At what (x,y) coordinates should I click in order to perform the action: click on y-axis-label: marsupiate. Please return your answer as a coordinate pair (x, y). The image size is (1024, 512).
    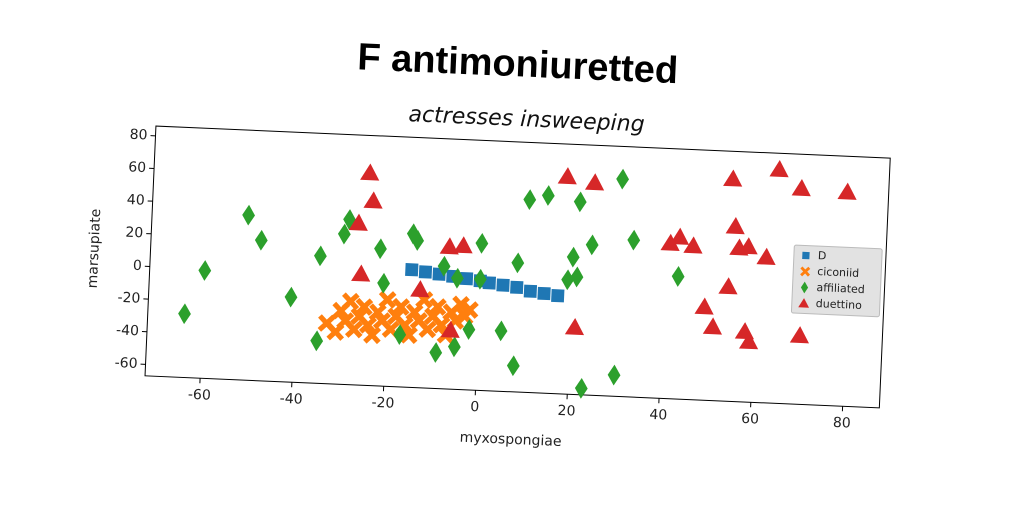
    Looking at the image, I should click on (94, 248).